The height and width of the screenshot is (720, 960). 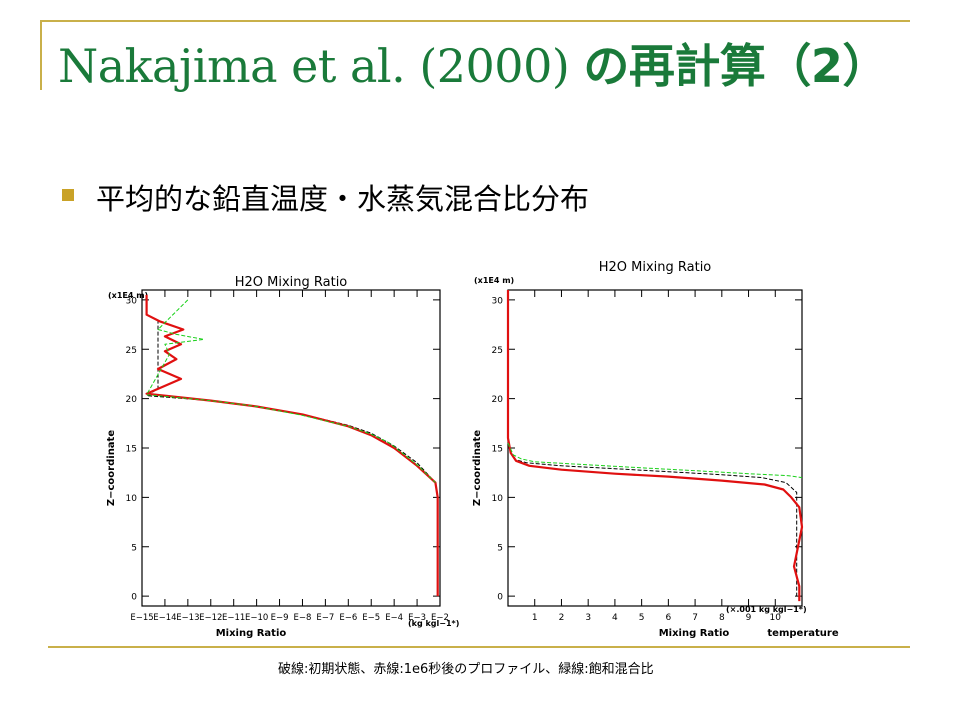 I want to click on y-unit-label-2: (x1E4 m), so click(x=494, y=280).